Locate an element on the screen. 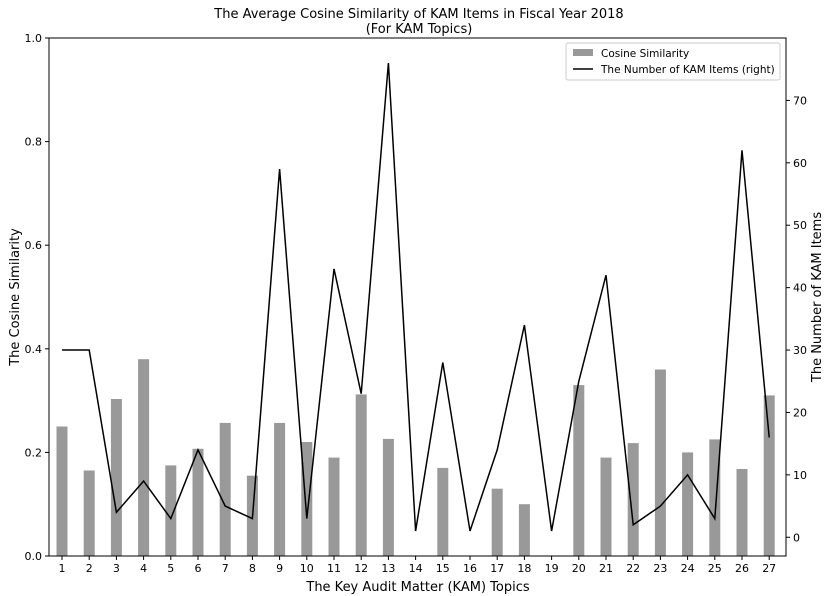  x-tick-label: 22 is located at coordinates (633, 568).